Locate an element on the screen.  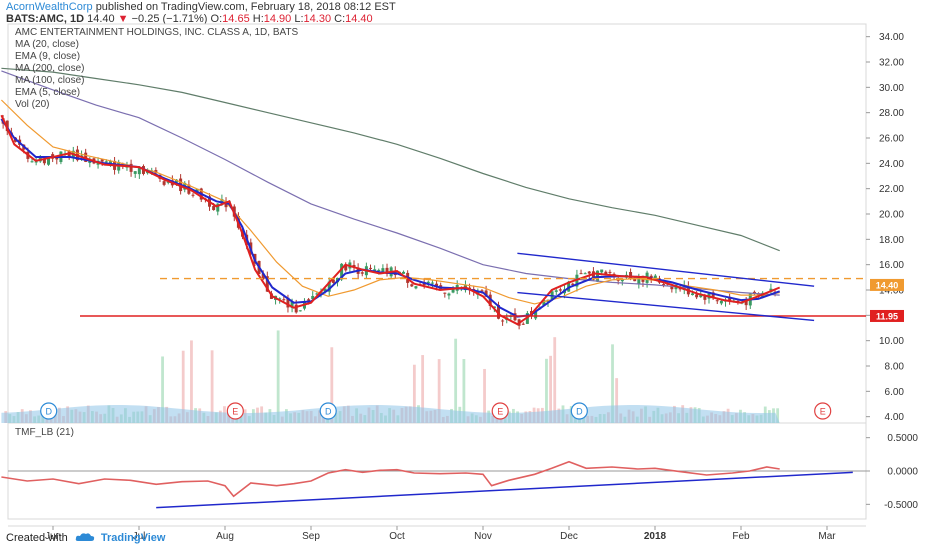
y-tick-label: 6.00 is located at coordinates (895, 392).